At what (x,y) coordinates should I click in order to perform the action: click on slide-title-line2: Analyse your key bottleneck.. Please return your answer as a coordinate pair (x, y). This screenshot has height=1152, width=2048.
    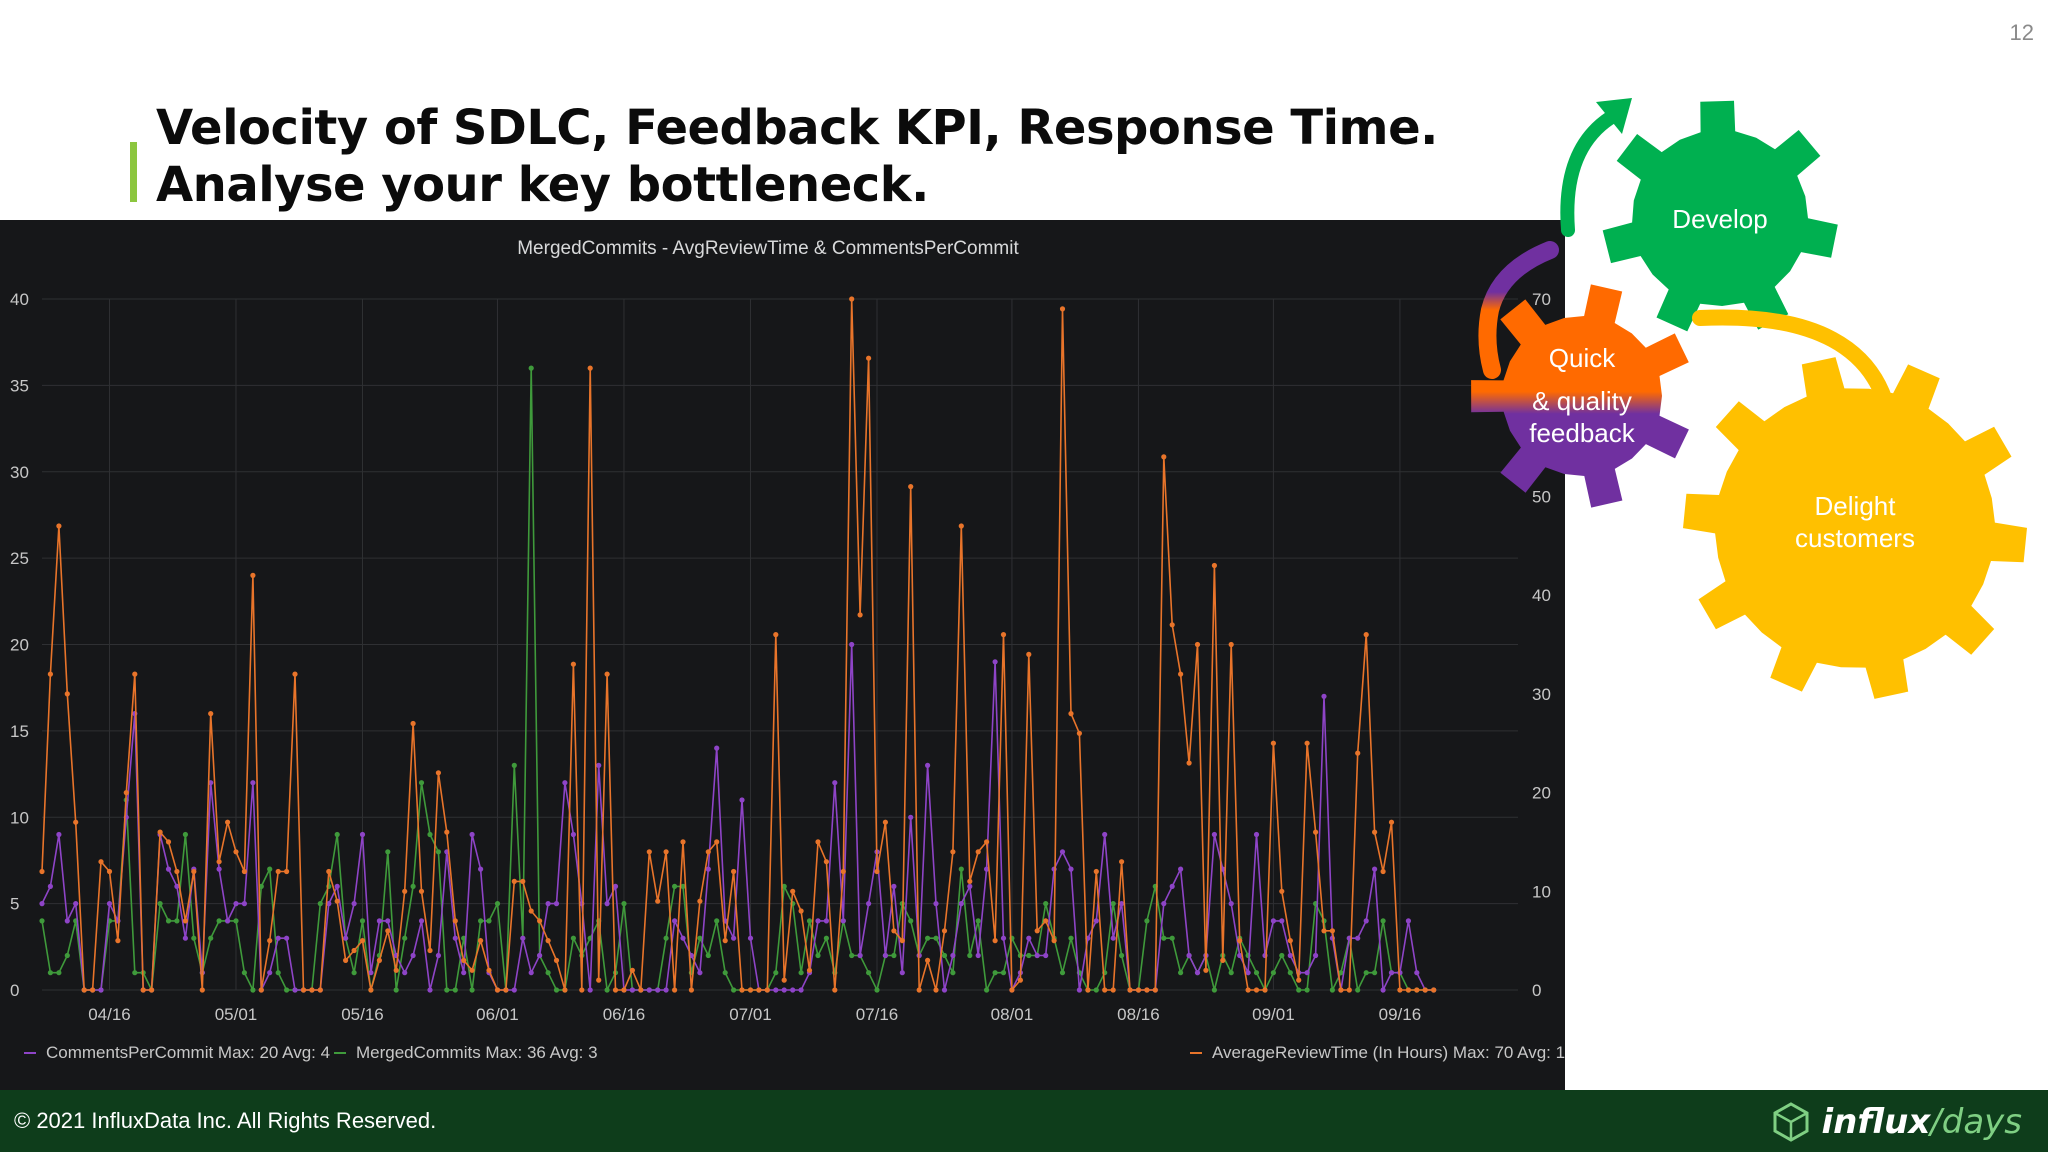
    Looking at the image, I should click on (542, 185).